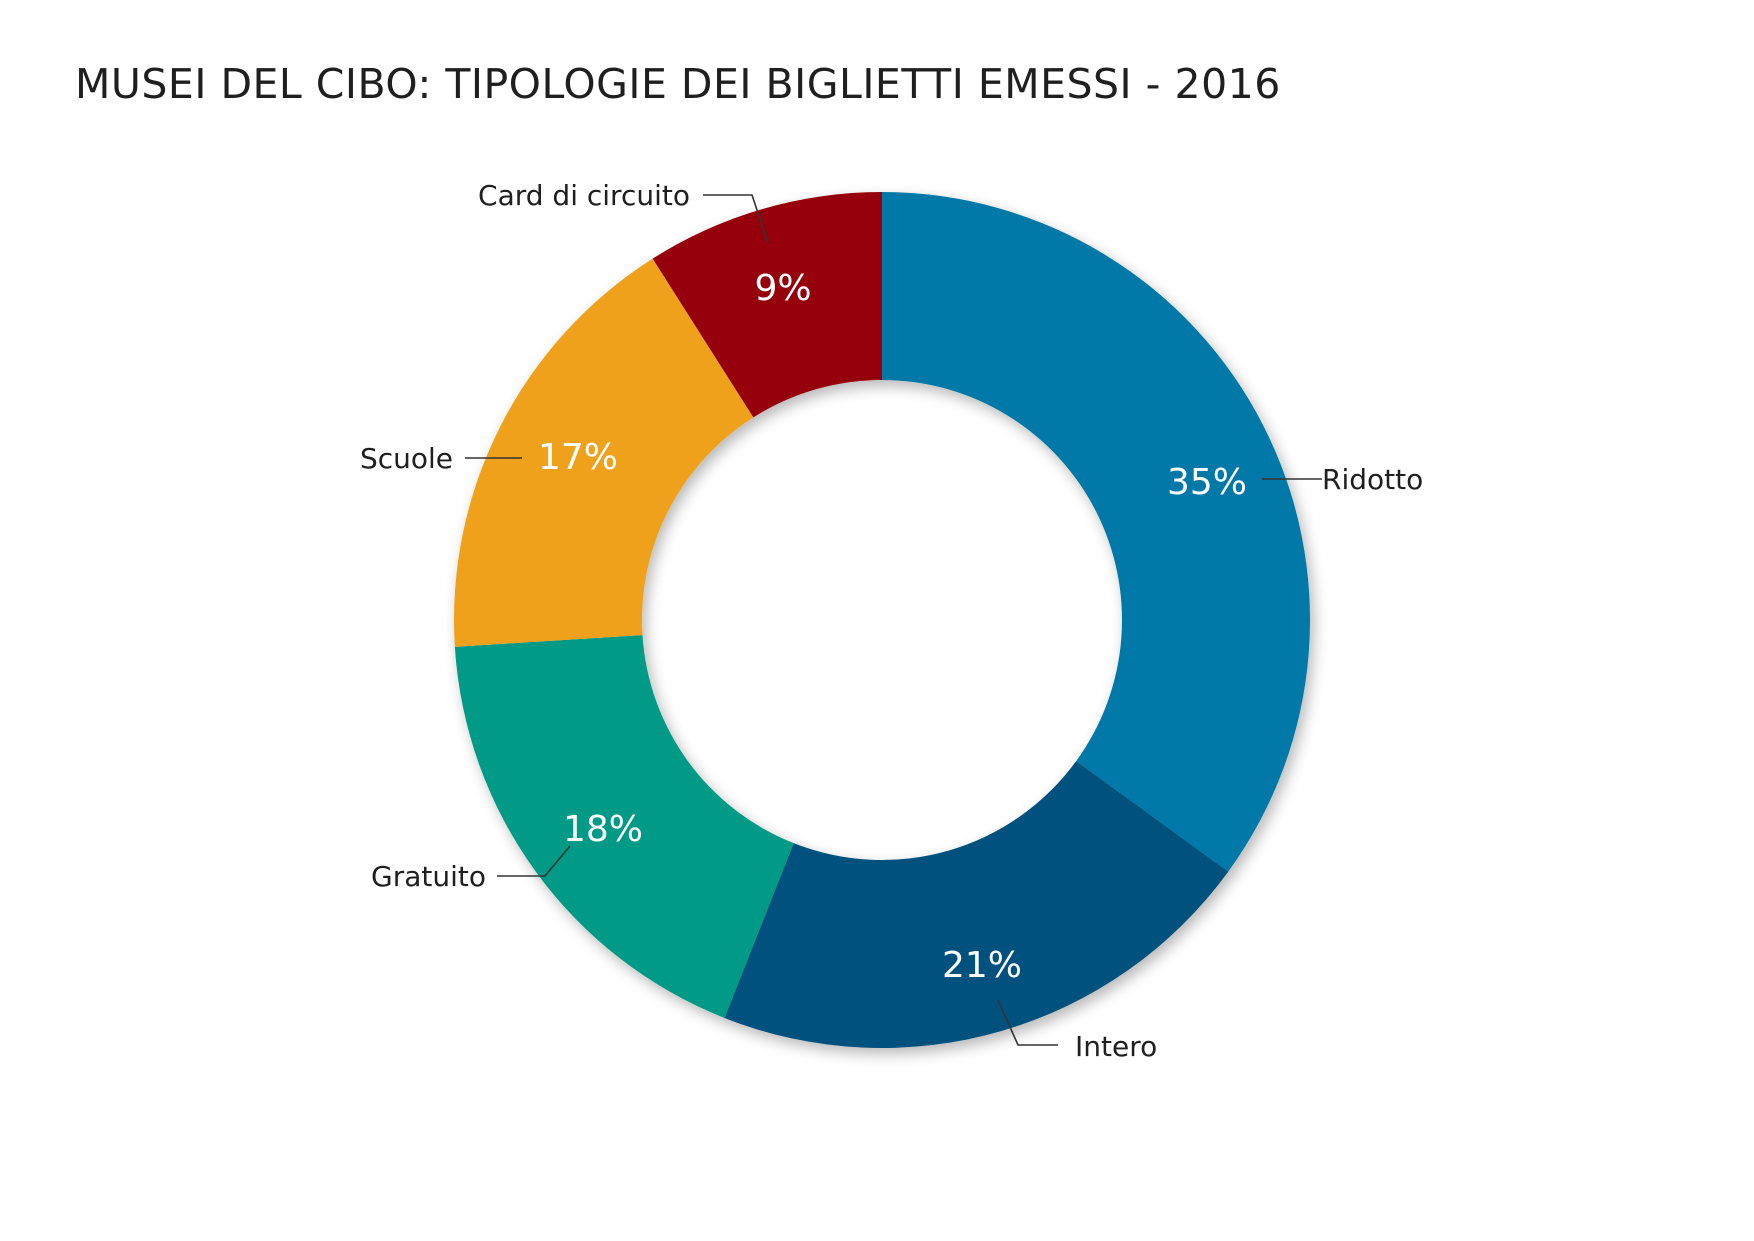 The width and height of the screenshot is (1754, 1241). What do you see at coordinates (578, 457) in the screenshot?
I see `value-label-scuole: 17%` at bounding box center [578, 457].